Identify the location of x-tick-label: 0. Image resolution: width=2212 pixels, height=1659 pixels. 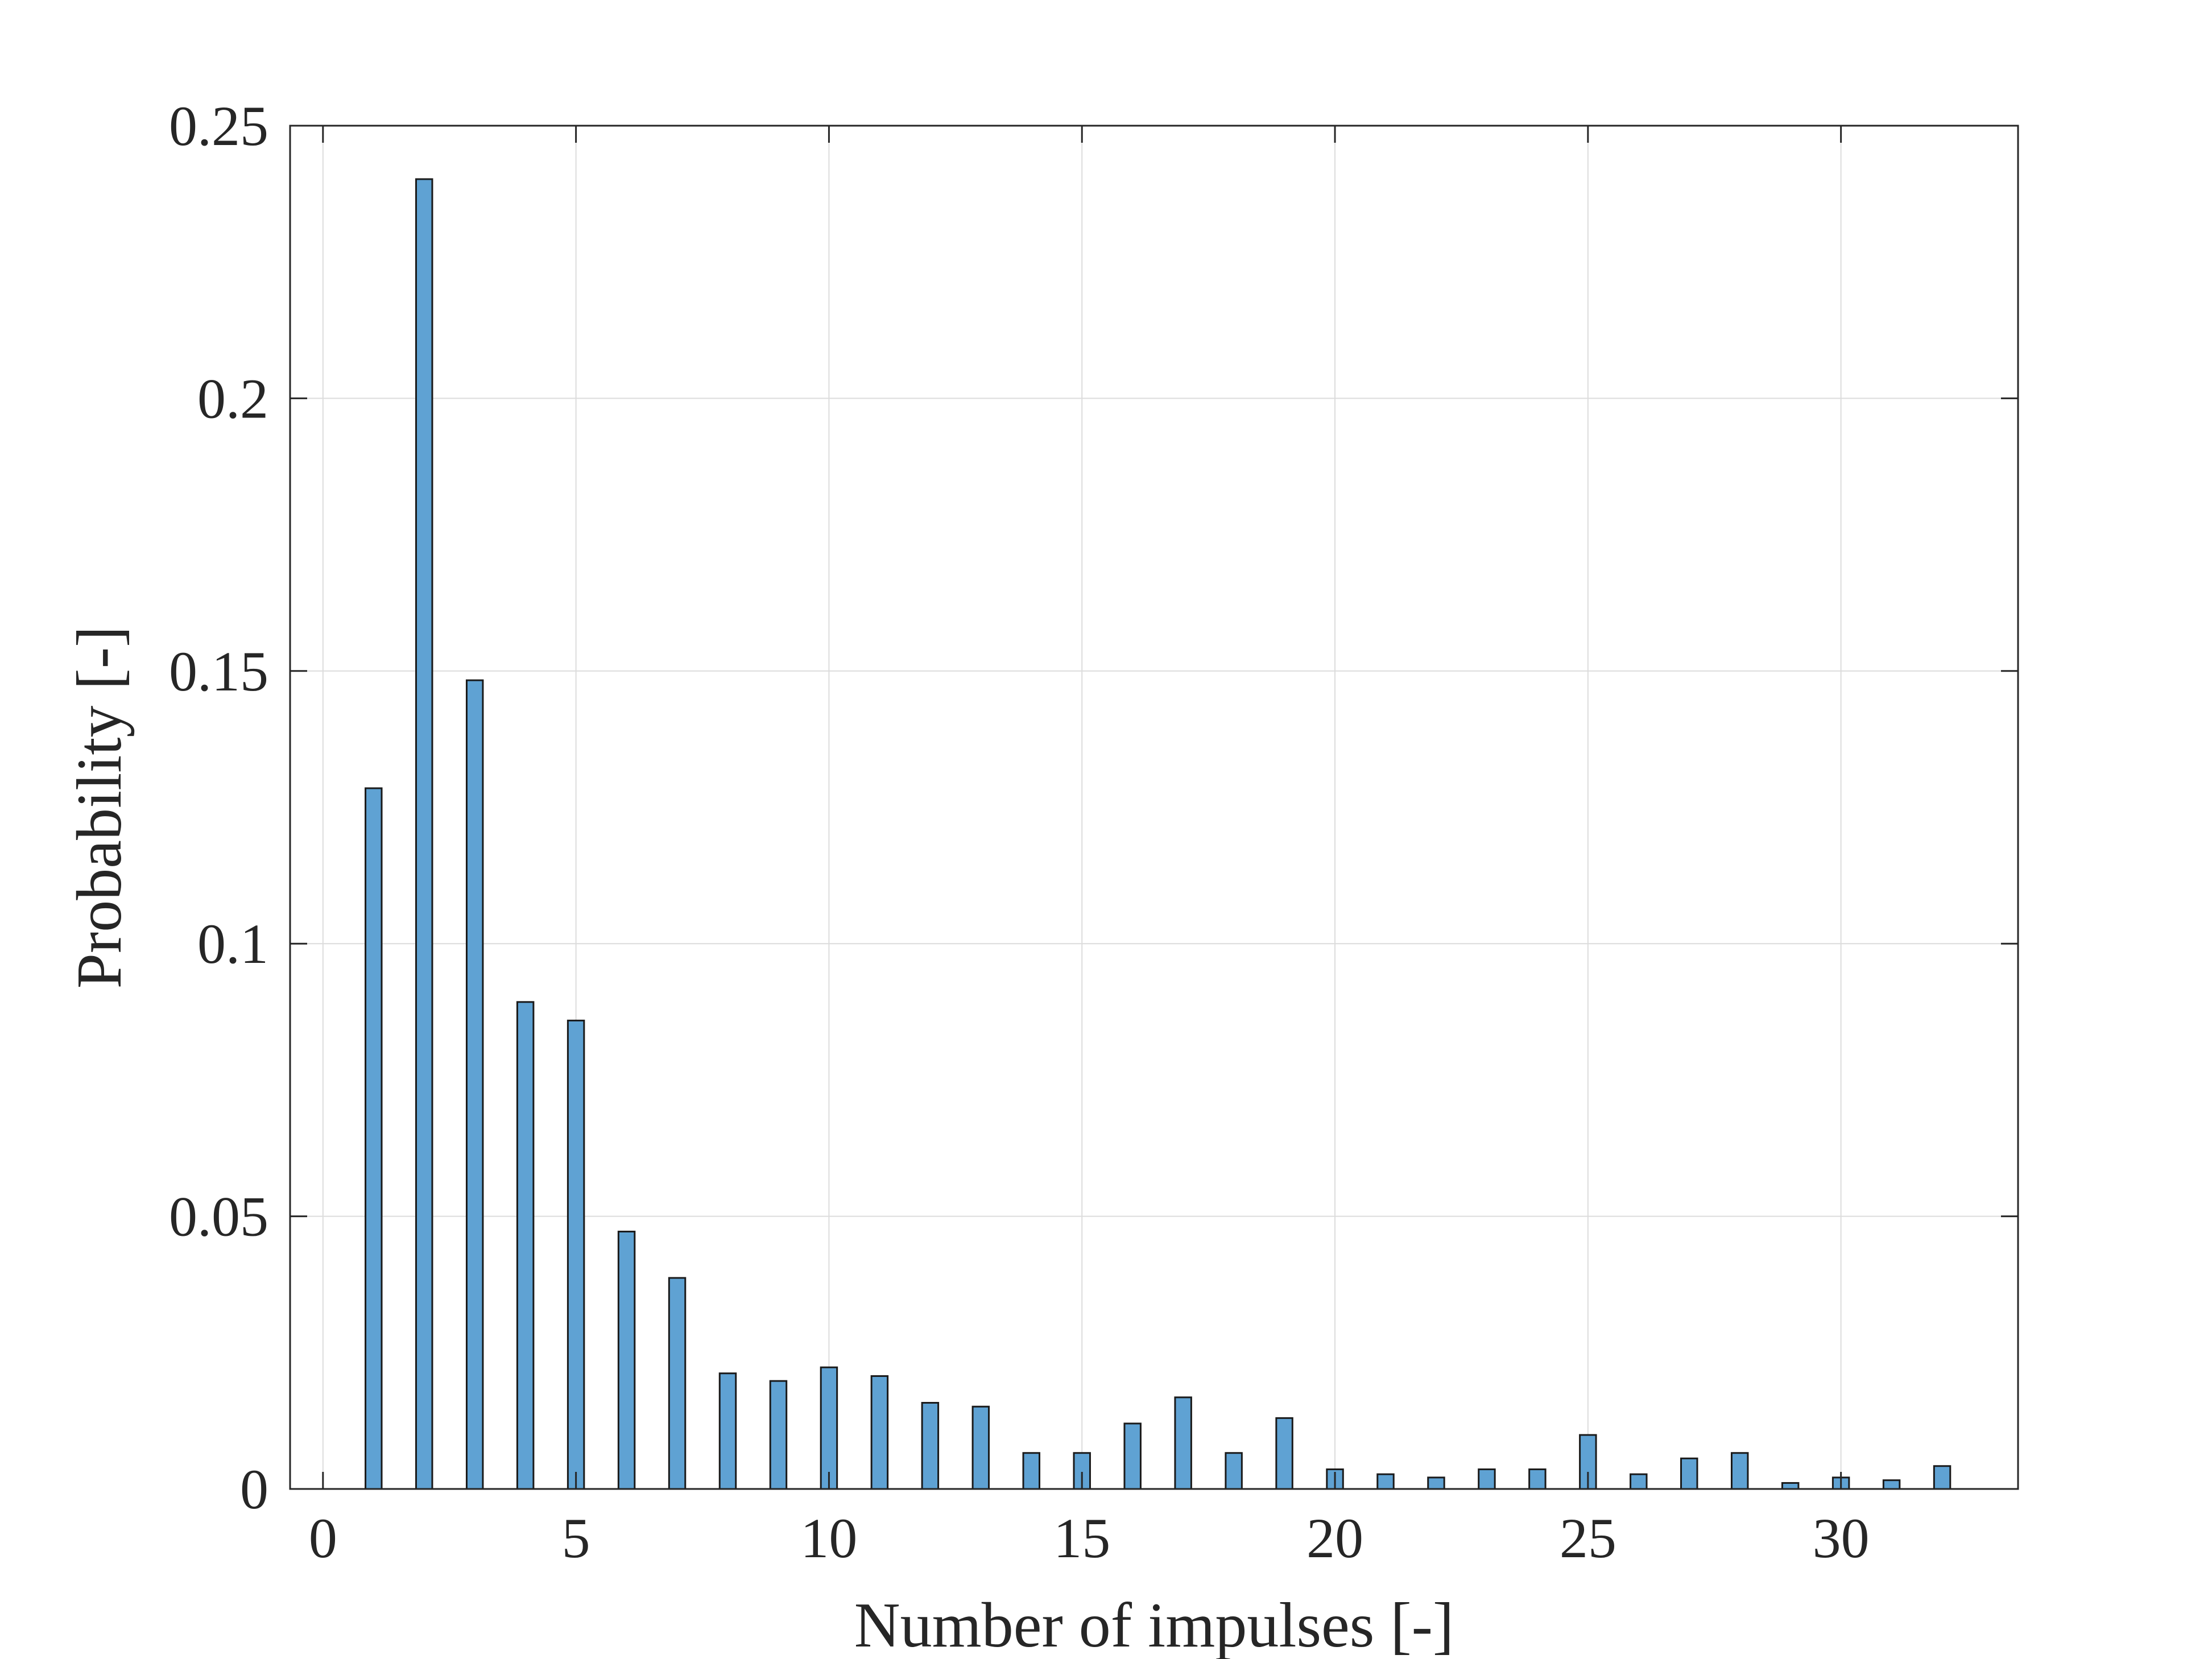
(323, 1539).